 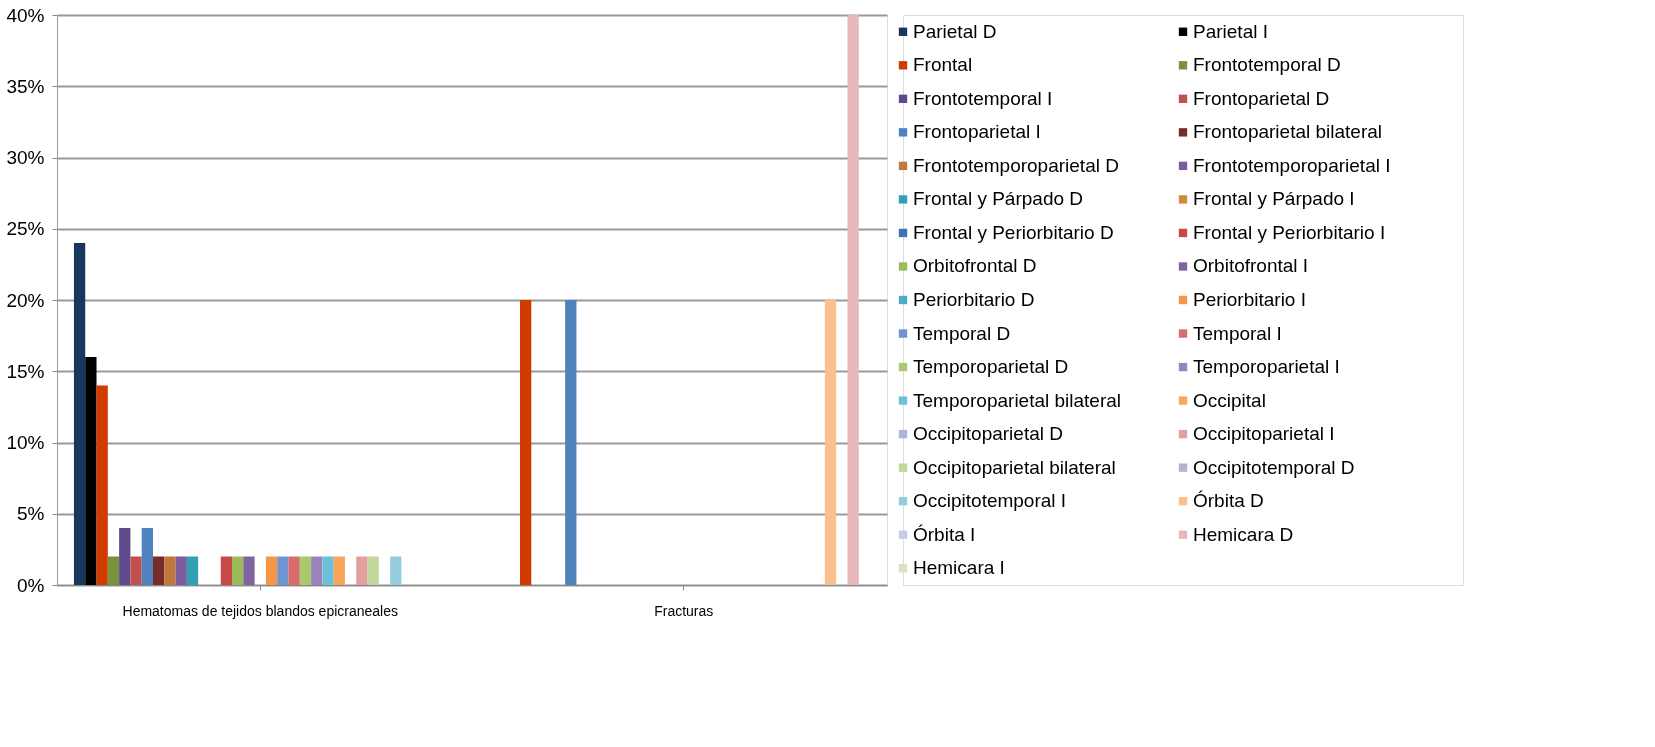 I want to click on x-tick-label: Fracturas, so click(x=684, y=610).